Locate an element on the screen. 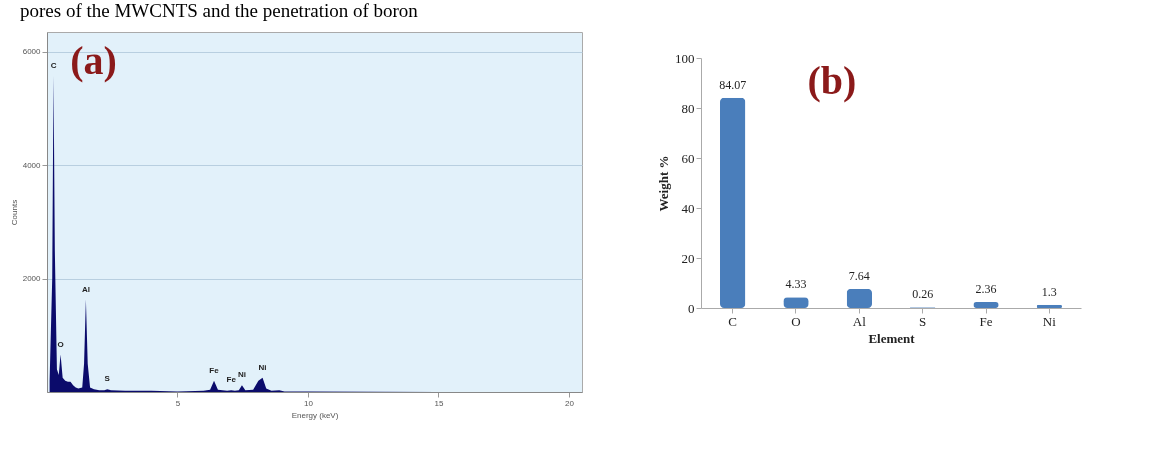 Image resolution: width=1174 pixels, height=457 pixels. x-axis-title: Element is located at coordinates (892, 338).